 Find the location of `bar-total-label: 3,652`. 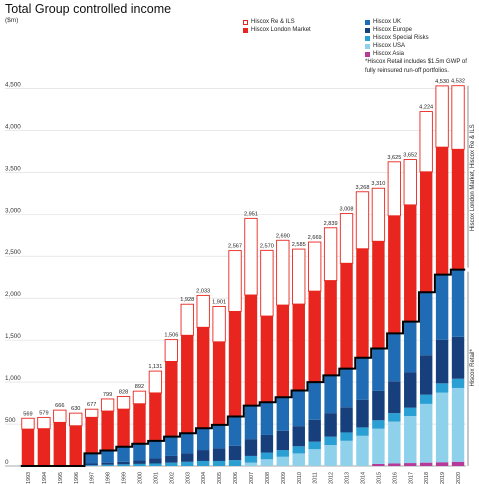

bar-total-label: 3,652 is located at coordinates (410, 156).